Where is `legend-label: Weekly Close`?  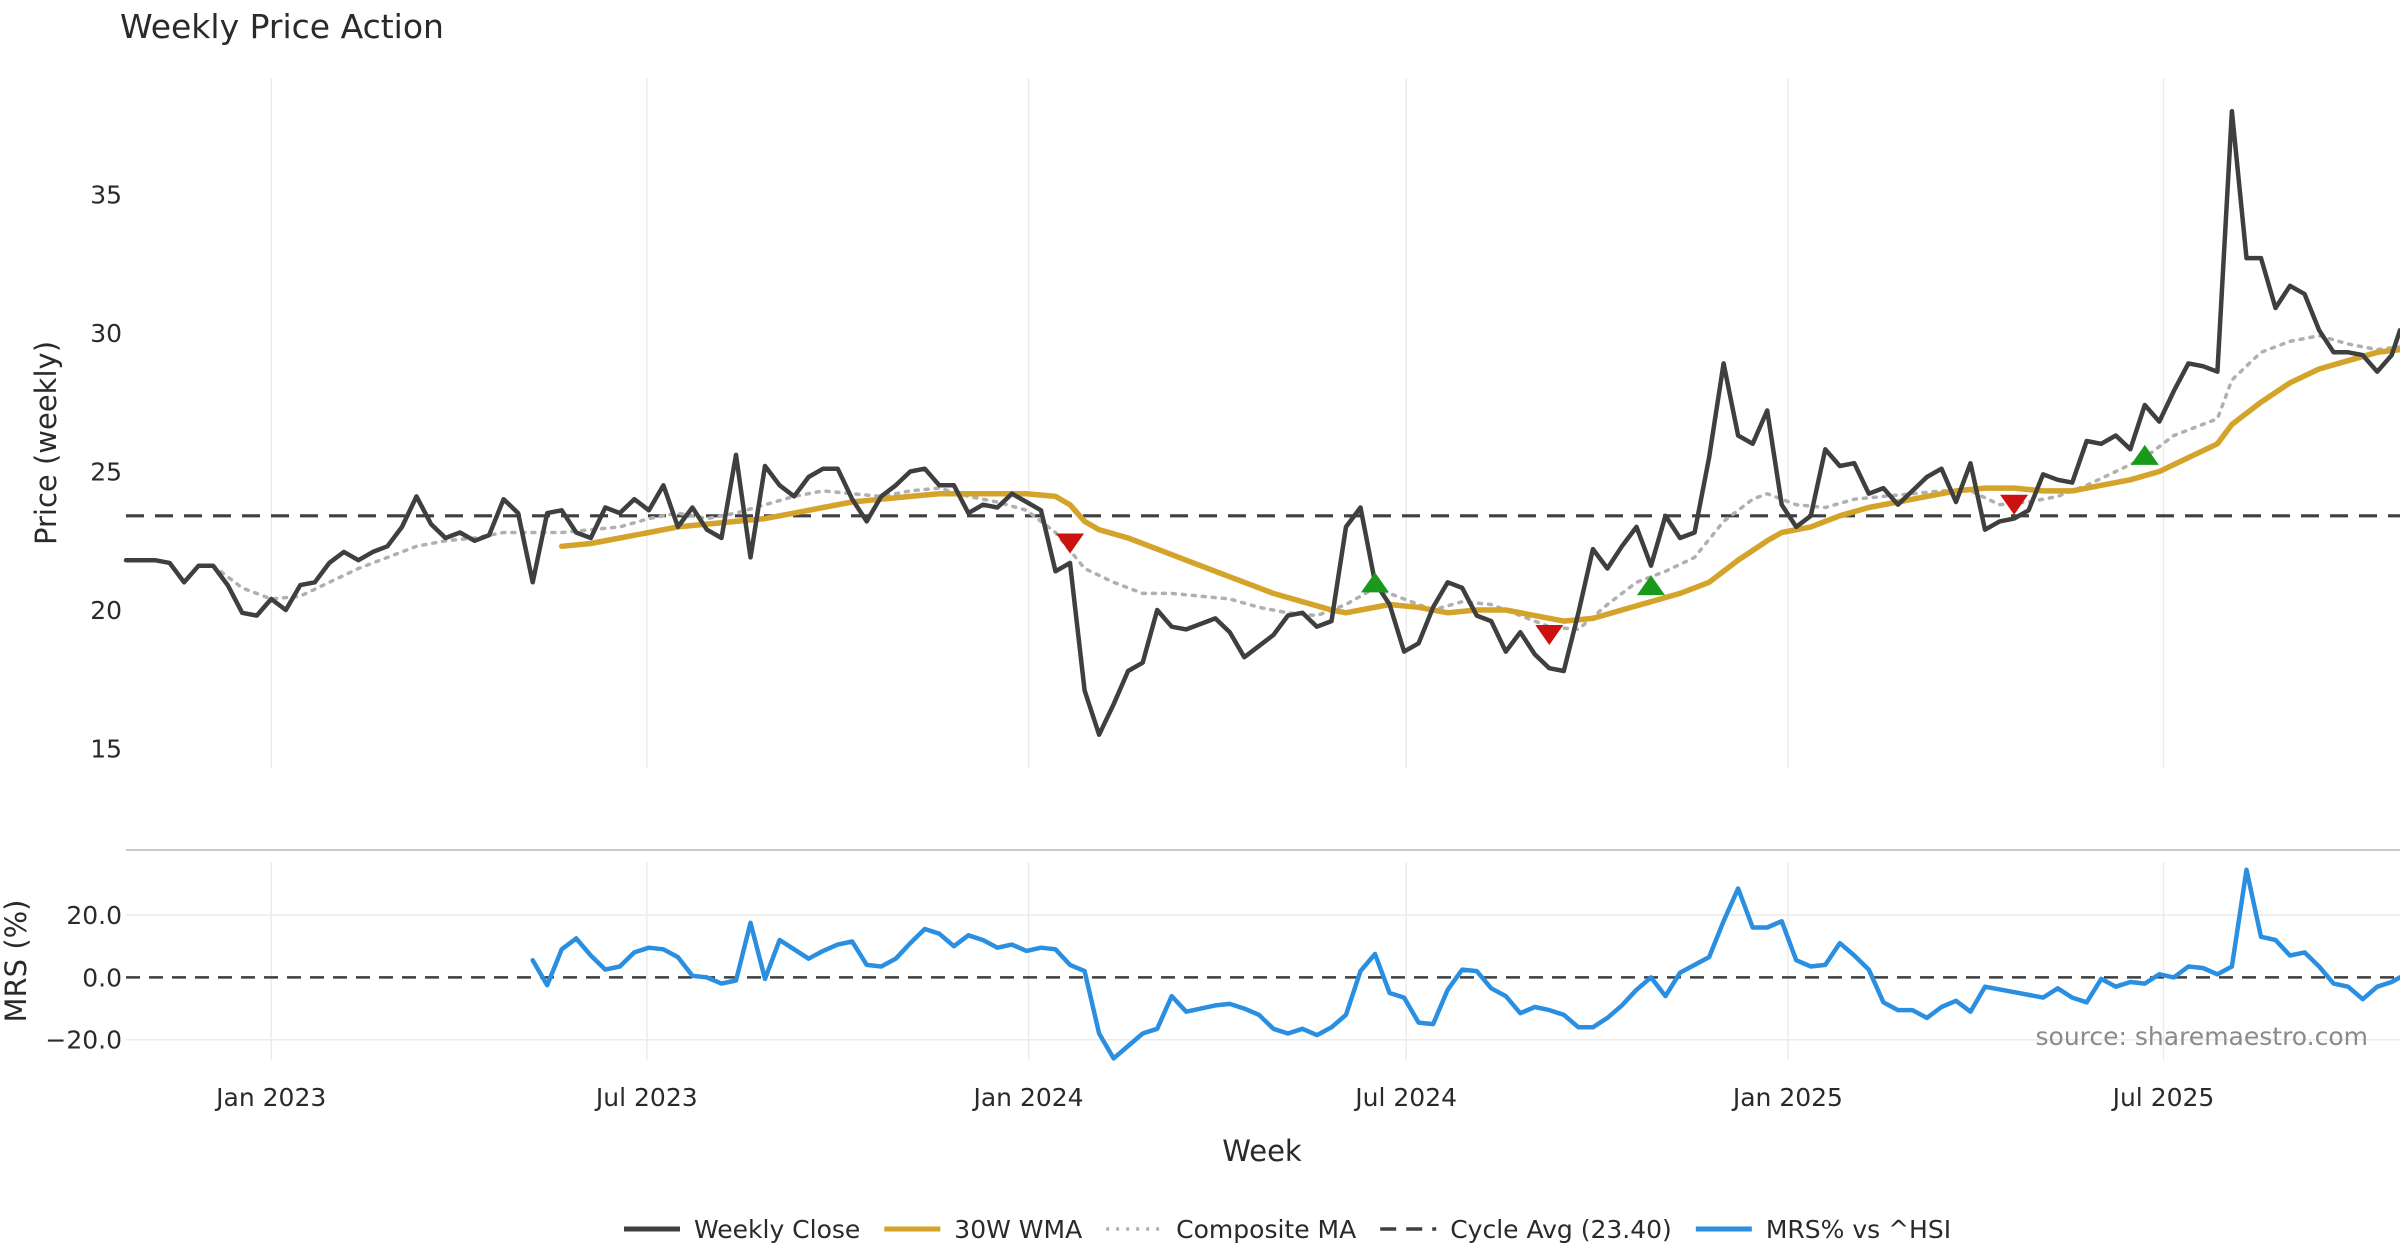
legend-label: Weekly Close is located at coordinates (777, 1229).